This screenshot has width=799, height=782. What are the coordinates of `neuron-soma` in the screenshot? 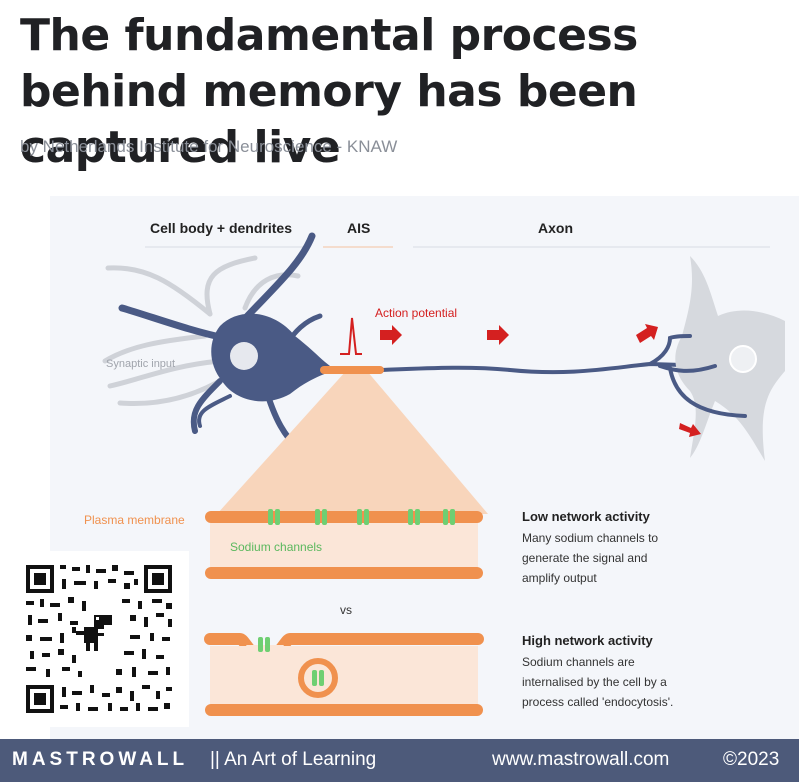 It's located at (273, 357).